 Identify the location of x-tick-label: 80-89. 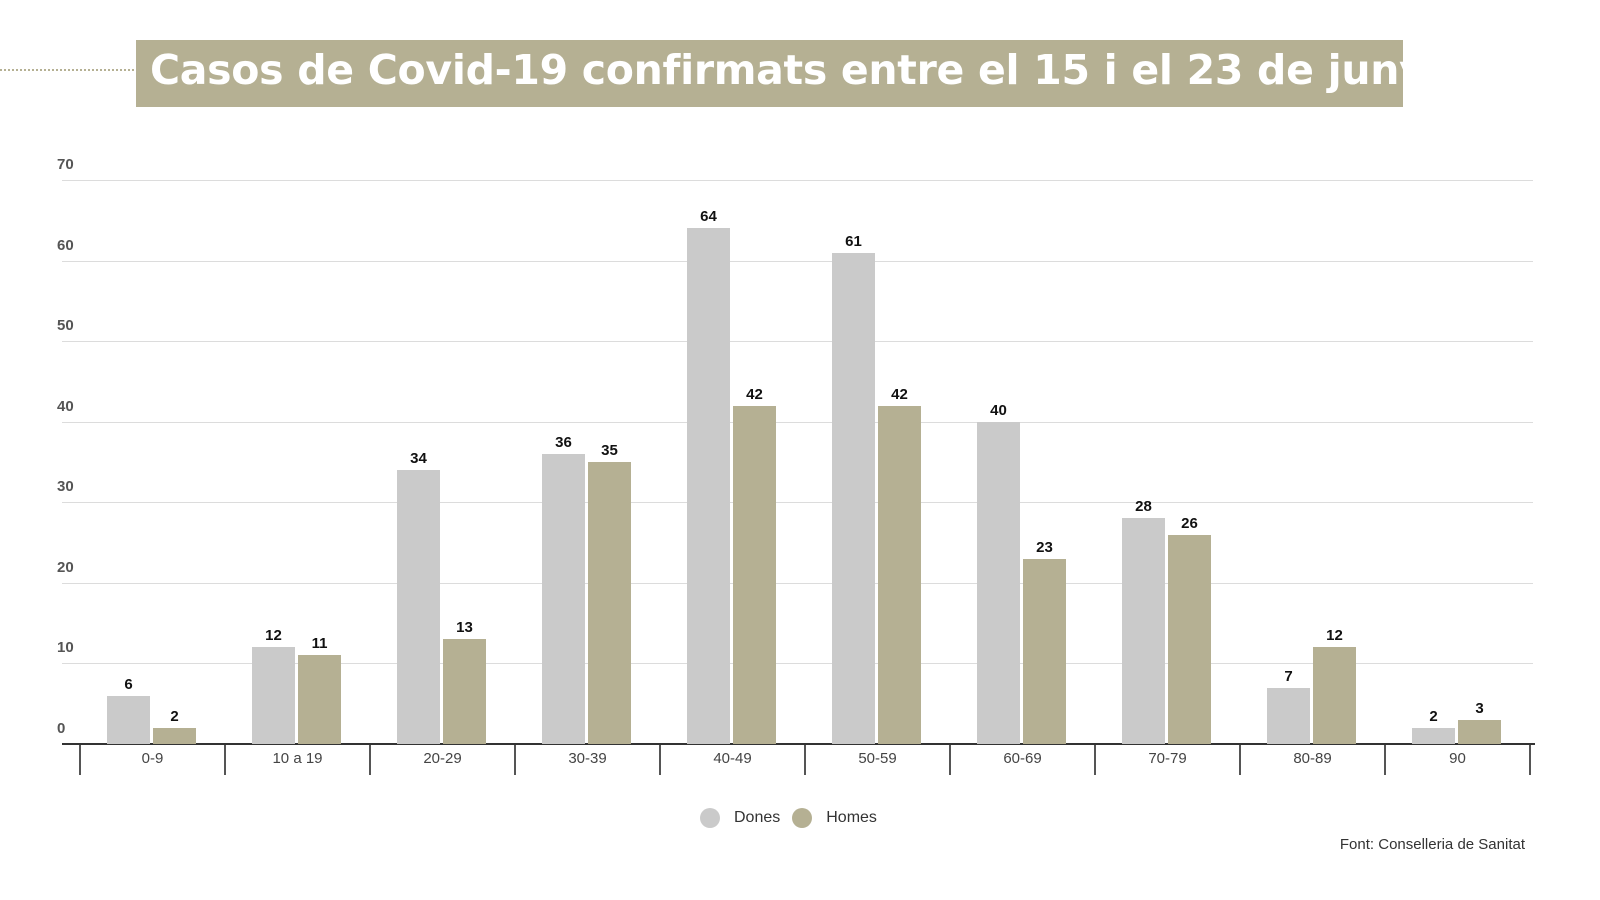
(1312, 758).